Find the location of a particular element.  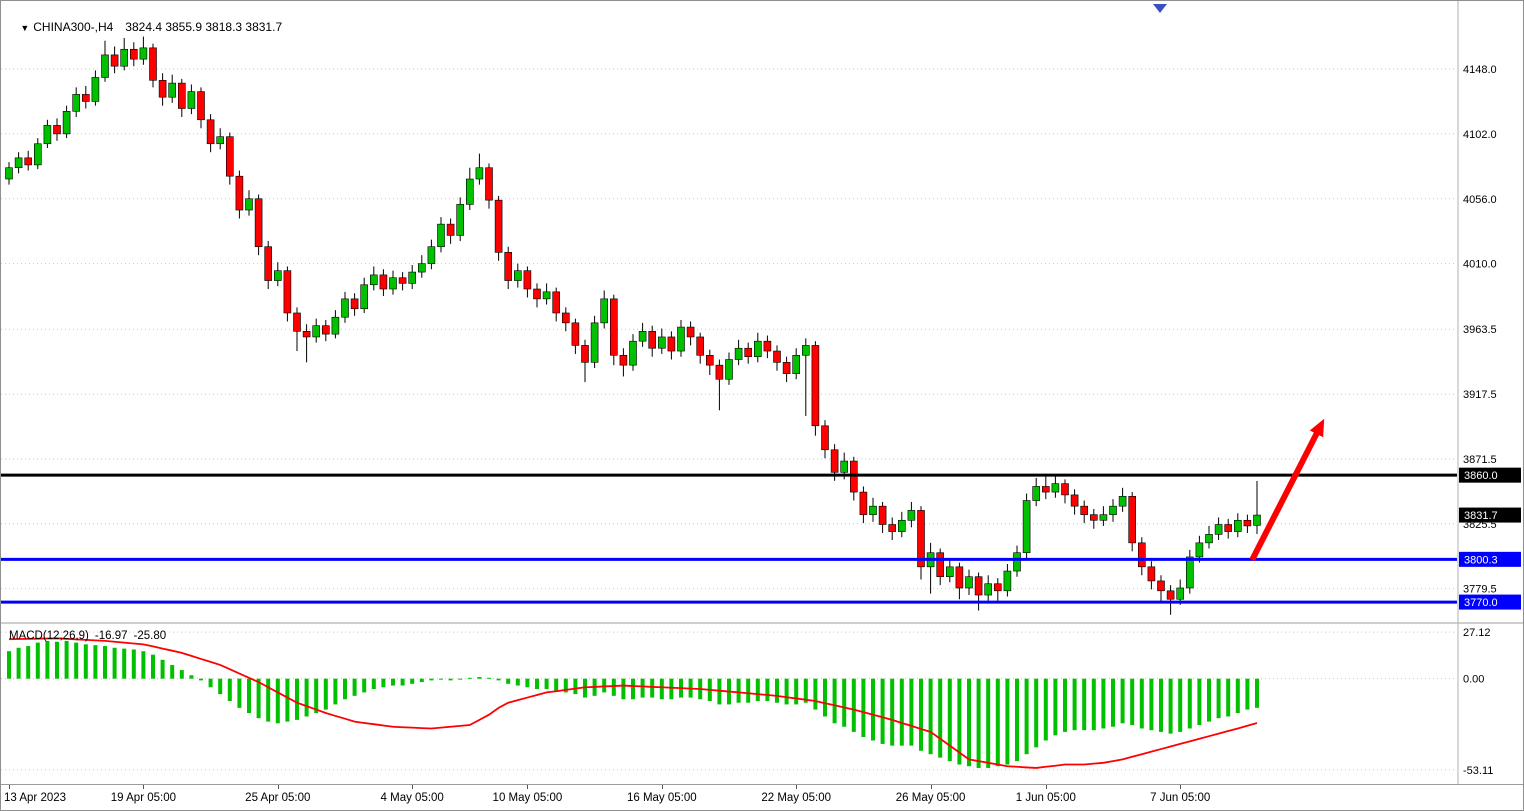

price-axis is located at coordinates (1491, 393).